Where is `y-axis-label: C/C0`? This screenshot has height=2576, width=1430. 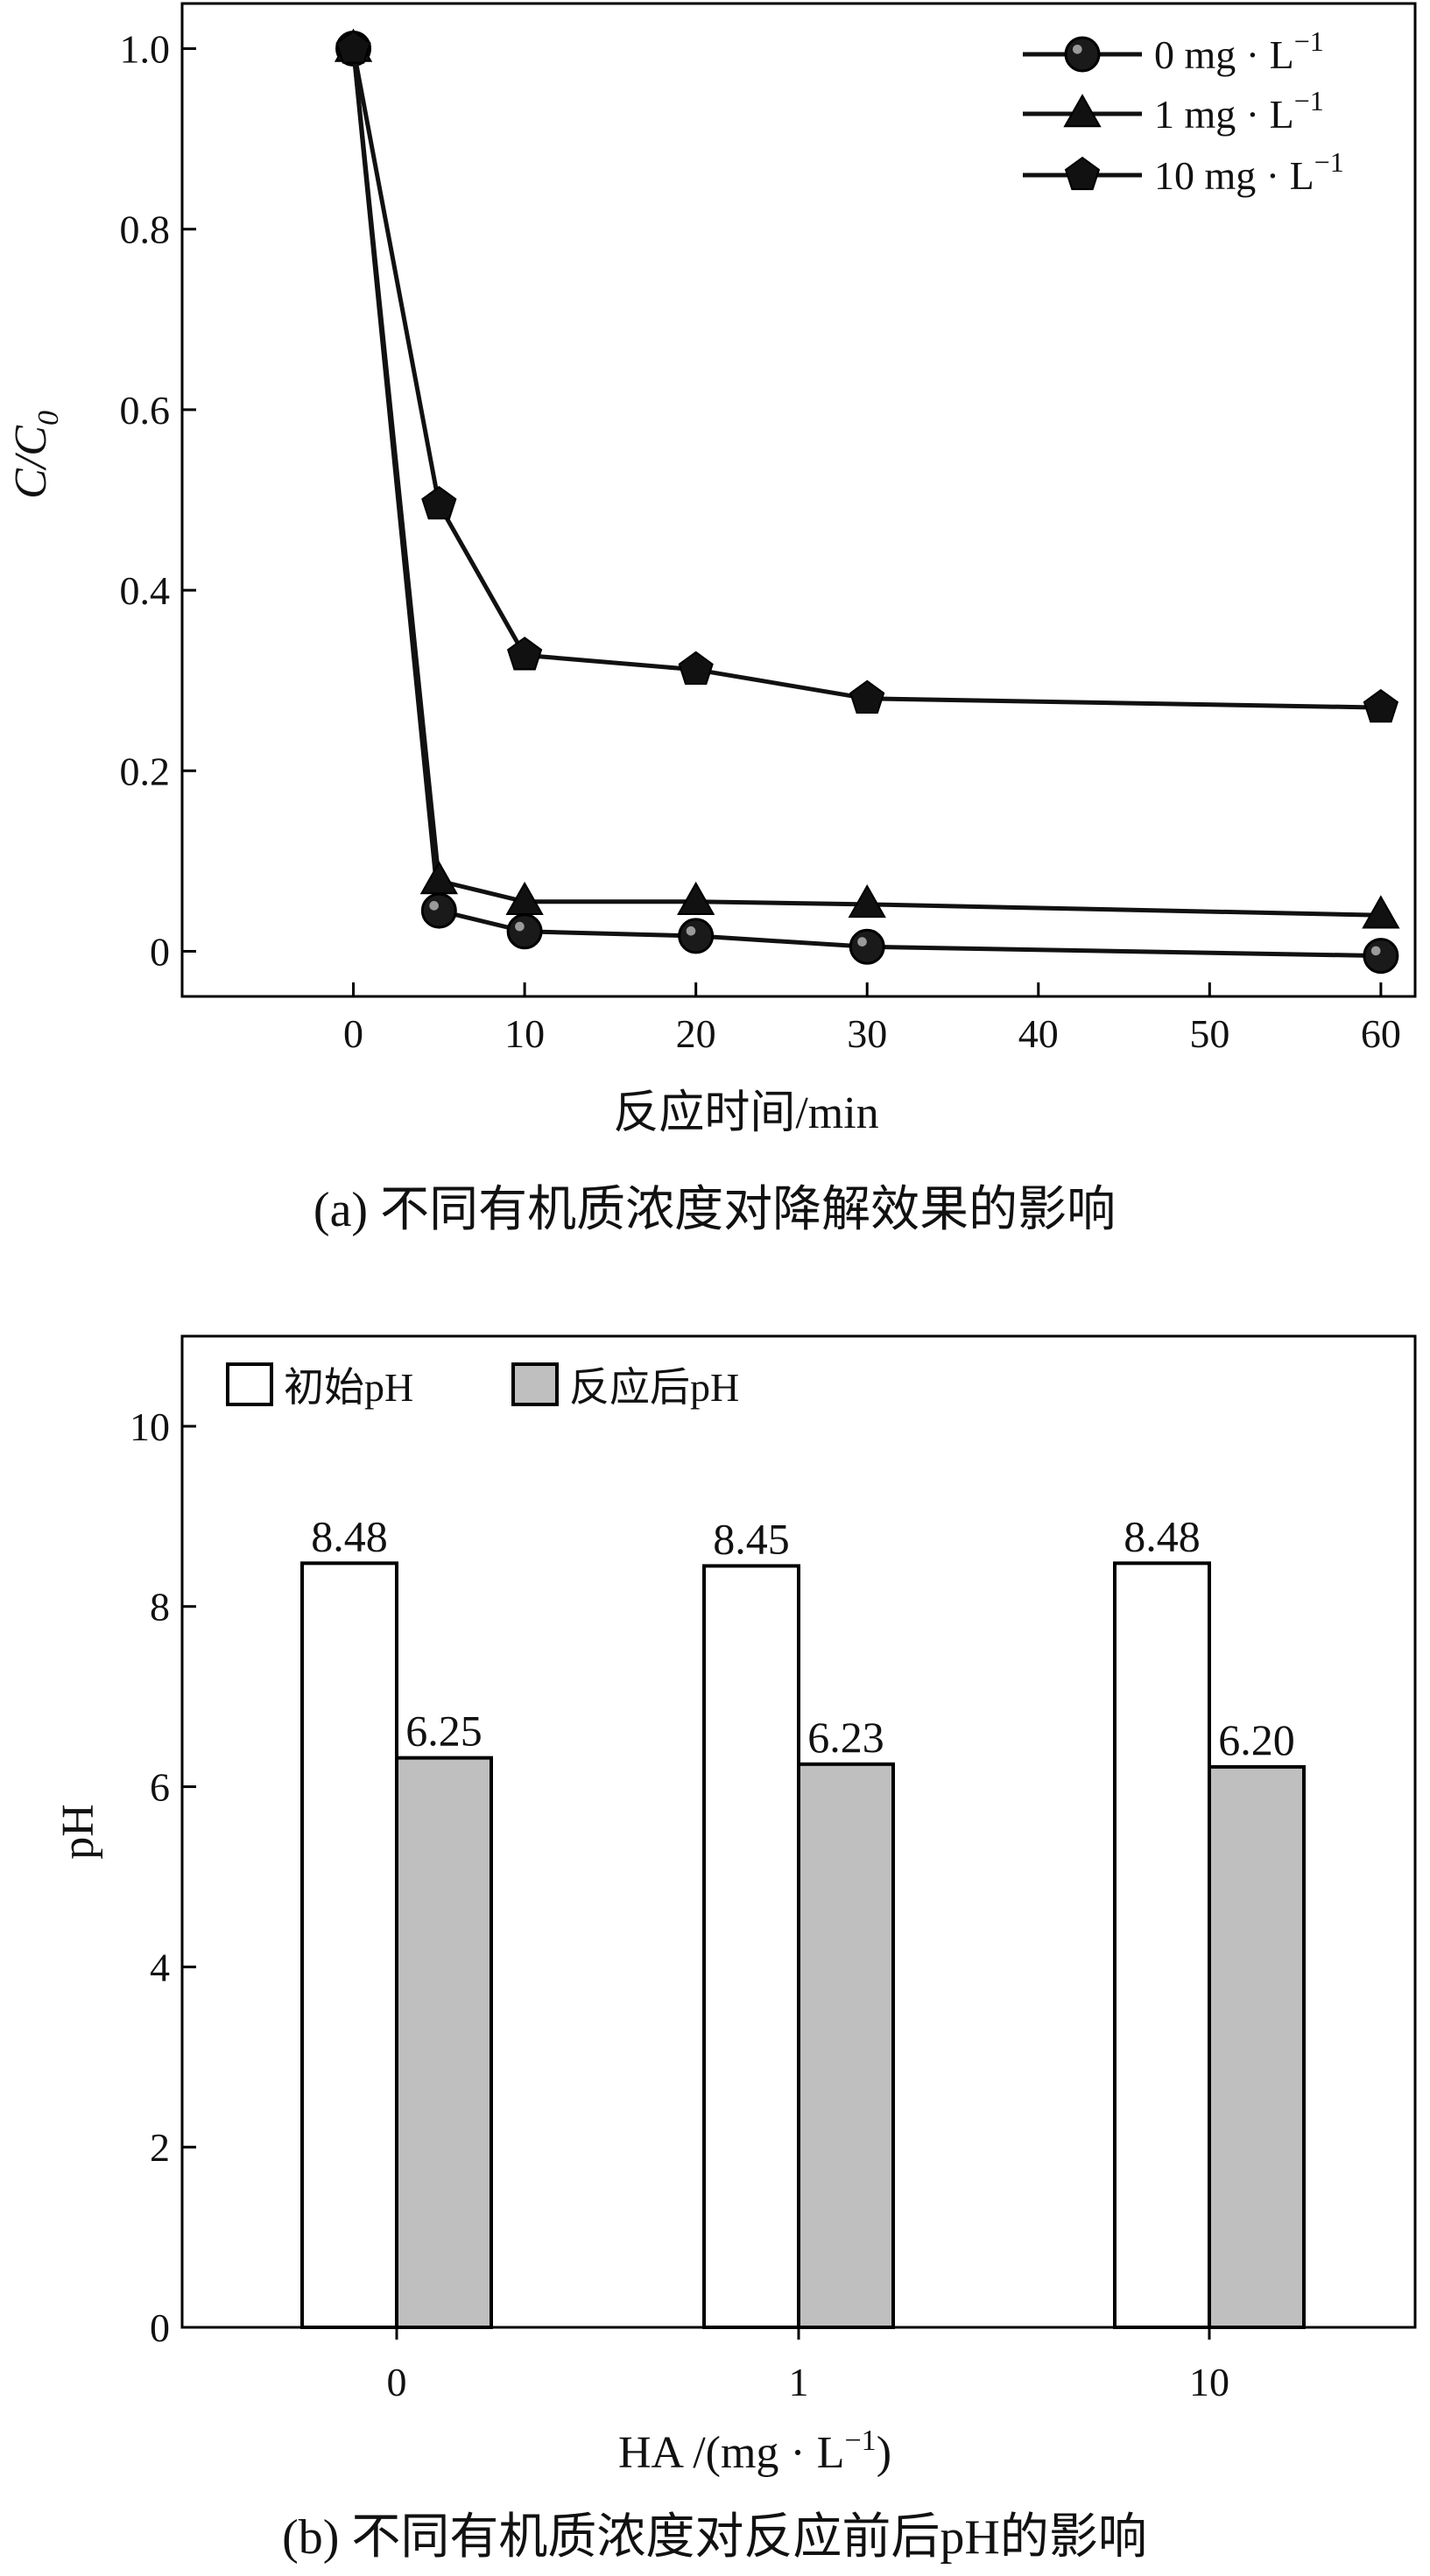 y-axis-label: C/C0 is located at coordinates (35, 455).